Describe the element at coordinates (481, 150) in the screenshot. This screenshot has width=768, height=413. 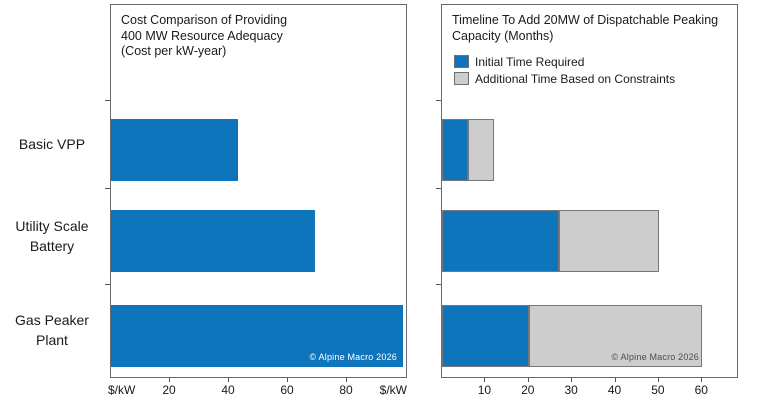
I see `bar-0-segment-additional` at that location.